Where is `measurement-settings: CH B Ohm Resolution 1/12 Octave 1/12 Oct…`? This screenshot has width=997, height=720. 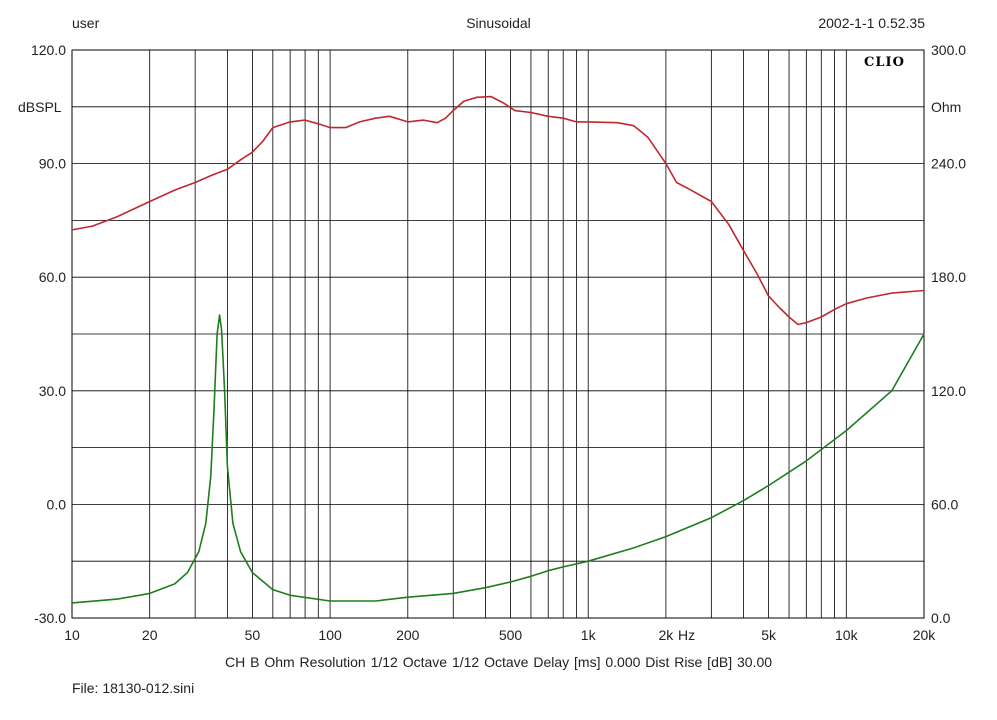
measurement-settings: CH B Ohm Resolution 1/12 Octave 1/12 Oct… is located at coordinates (498, 662).